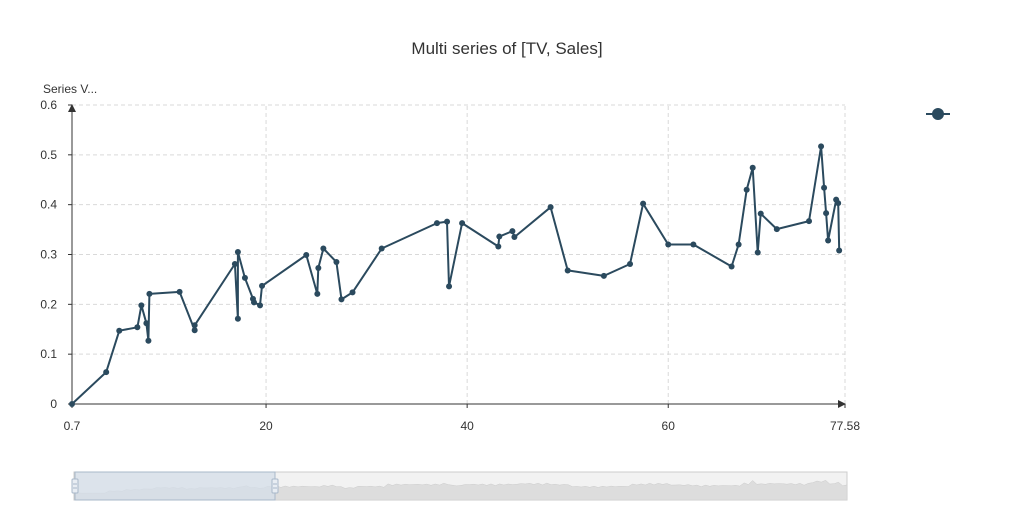 The width and height of the screenshot is (1015, 512). I want to click on legend-marker-icon, so click(938, 114).